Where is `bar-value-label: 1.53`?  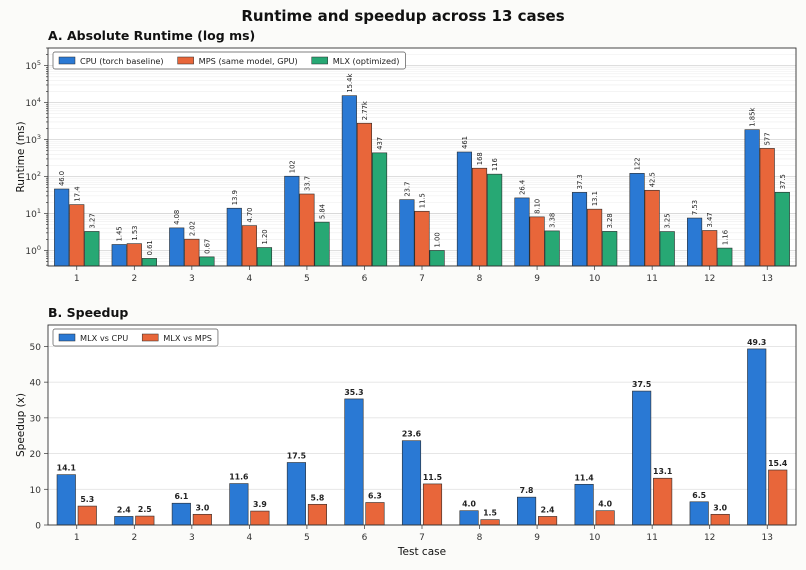
bar-value-label: 1.53 is located at coordinates (135, 232).